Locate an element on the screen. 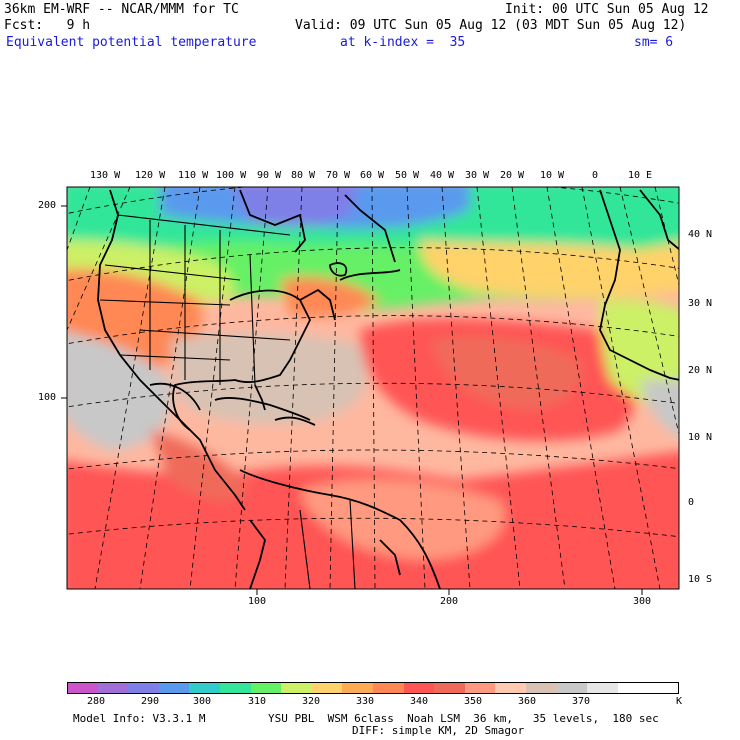 This screenshot has width=740, height=740. colorbar-label-370: 370 is located at coordinates (581, 701).